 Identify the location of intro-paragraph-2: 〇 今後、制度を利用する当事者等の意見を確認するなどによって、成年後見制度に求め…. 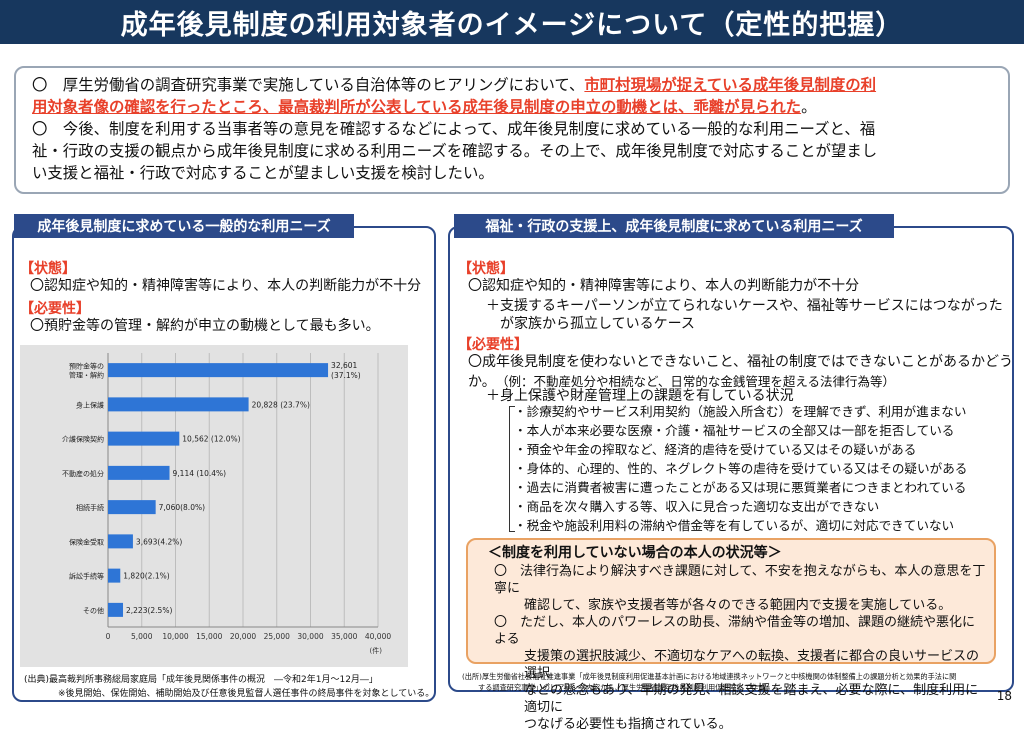
(514, 151).